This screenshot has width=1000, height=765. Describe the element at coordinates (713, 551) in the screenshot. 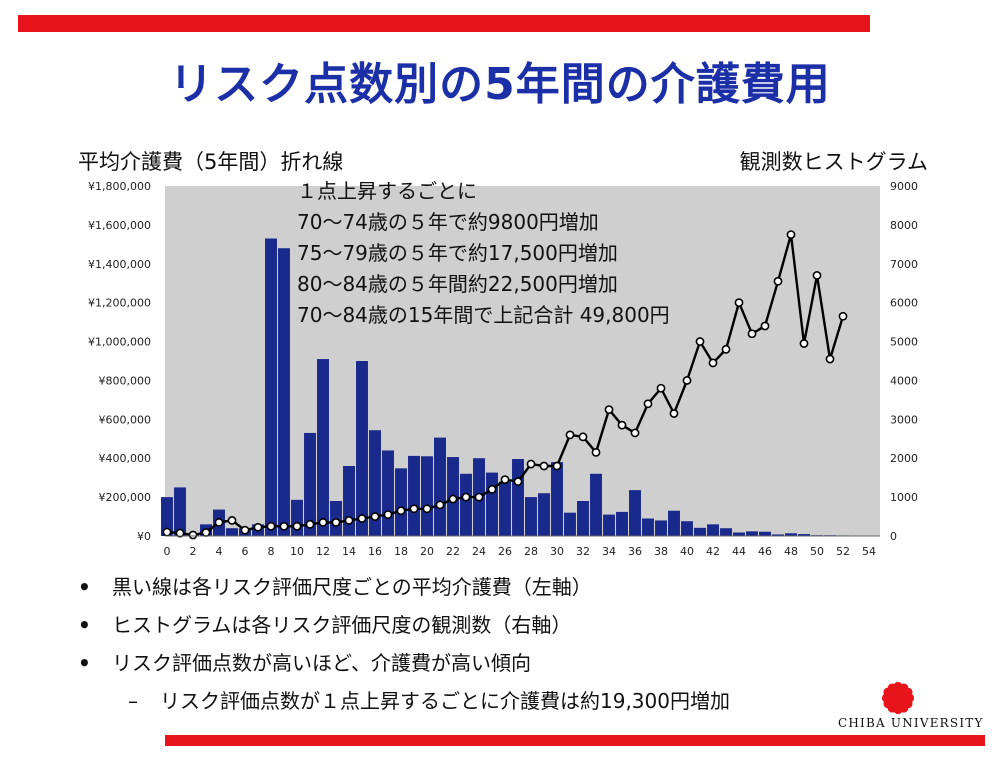

I see `x-tick-label: 42` at that location.